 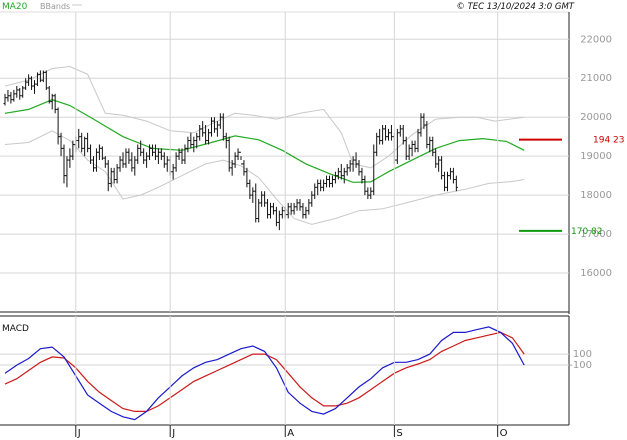 I want to click on price-y-tick-label: 21000, so click(x=596, y=78).